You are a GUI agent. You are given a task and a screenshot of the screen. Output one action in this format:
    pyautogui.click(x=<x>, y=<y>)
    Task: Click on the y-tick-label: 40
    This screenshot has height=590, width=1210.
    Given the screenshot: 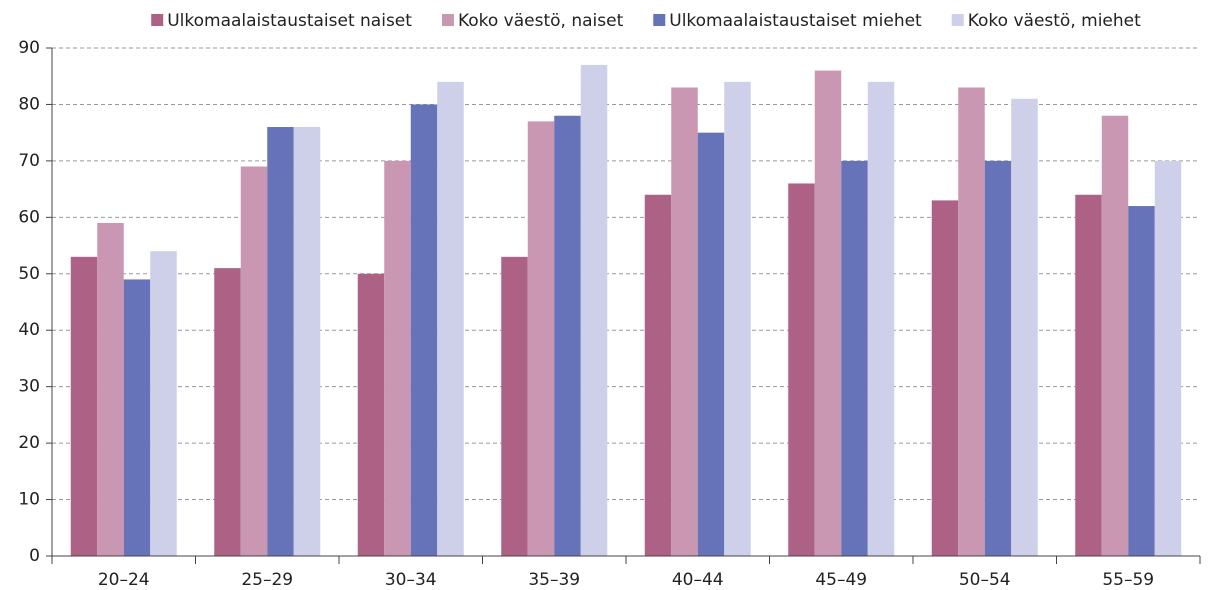 What is the action you would take?
    pyautogui.click(x=29, y=330)
    